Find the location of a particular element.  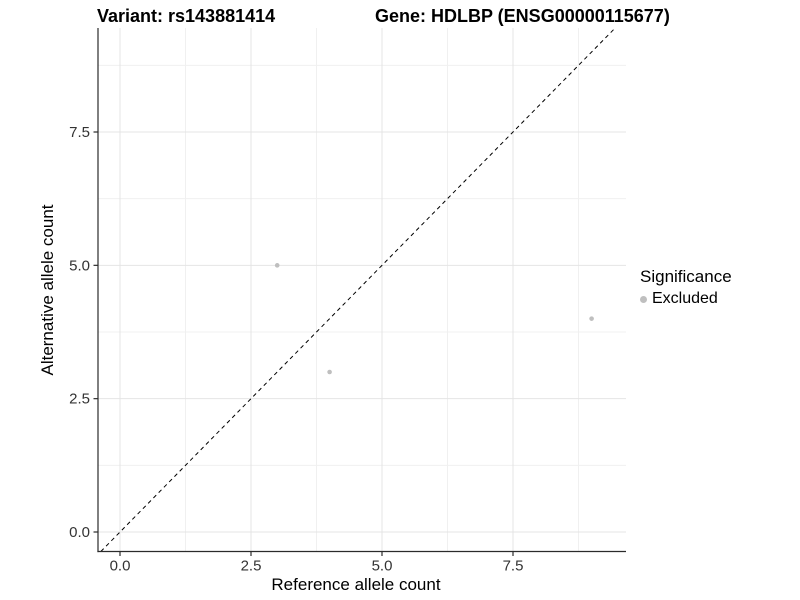

x-tick-label: 5.0 is located at coordinates (382, 566).